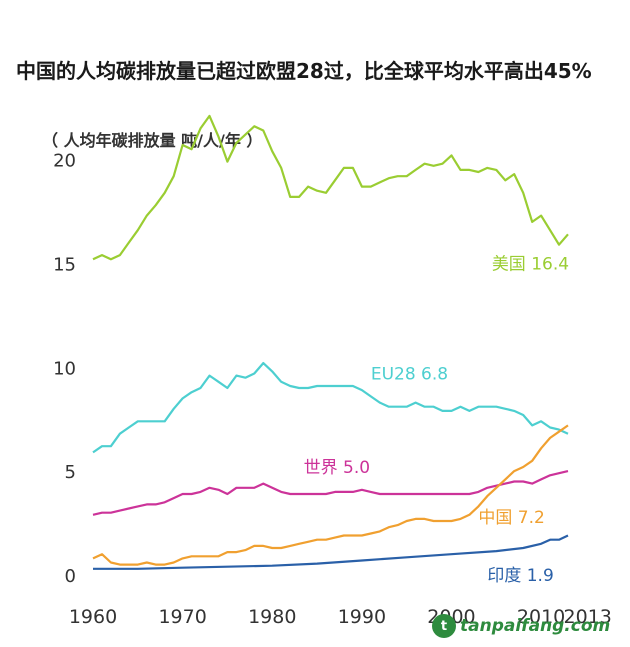 This screenshot has height=647, width=630. I want to click on series-line-世界, so click(330, 493).